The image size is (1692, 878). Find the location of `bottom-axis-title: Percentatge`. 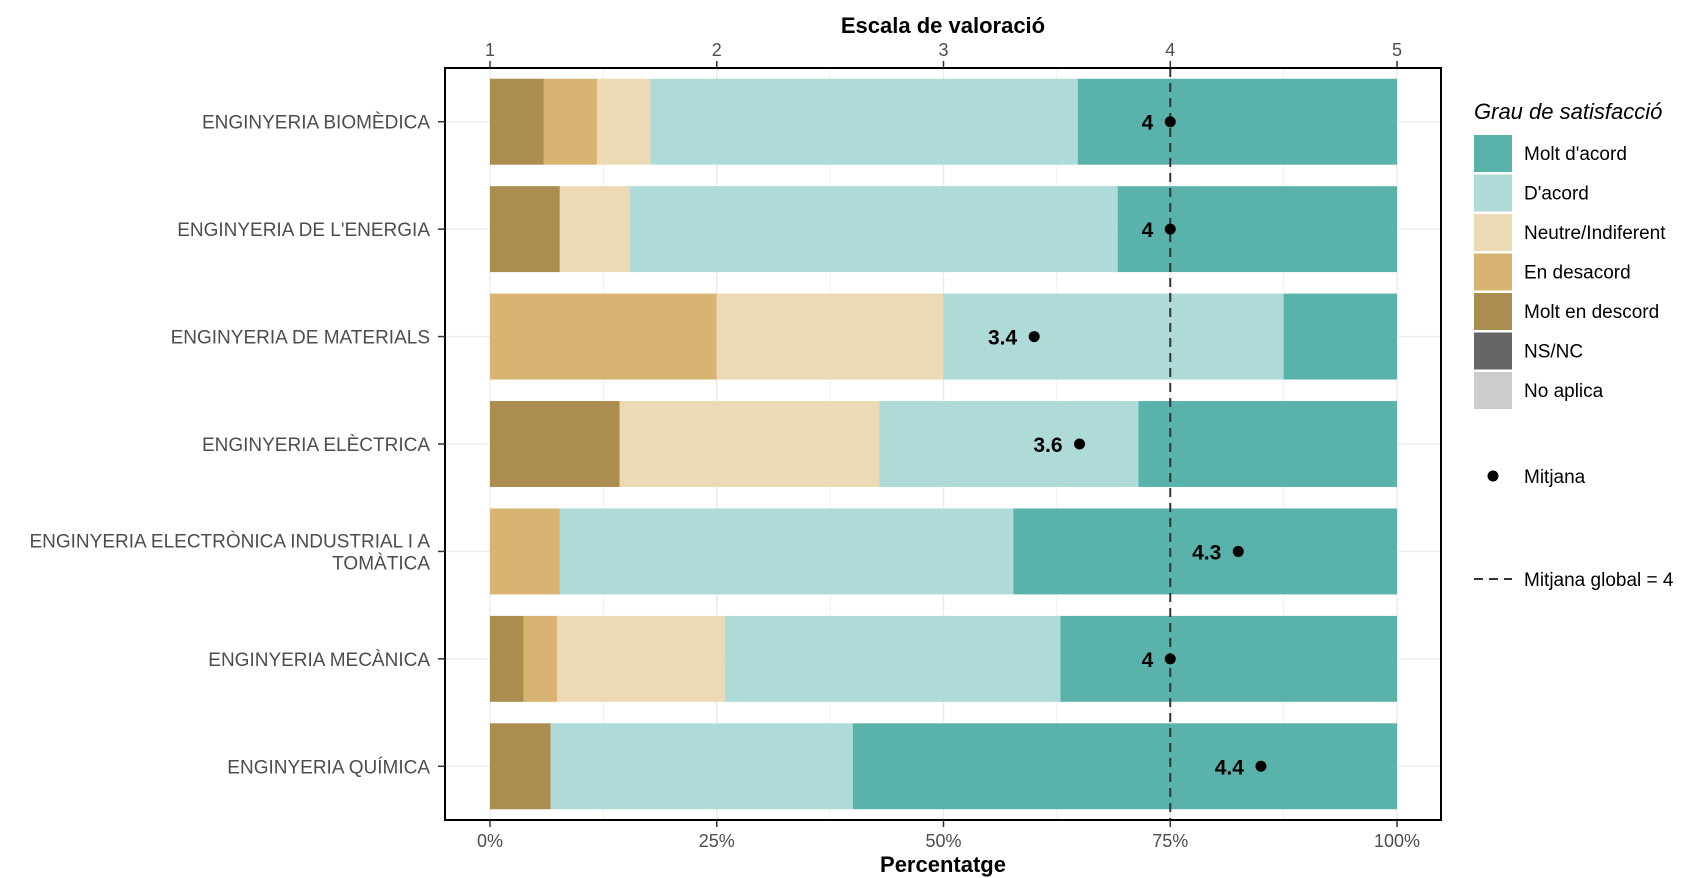

bottom-axis-title: Percentatge is located at coordinates (943, 864).